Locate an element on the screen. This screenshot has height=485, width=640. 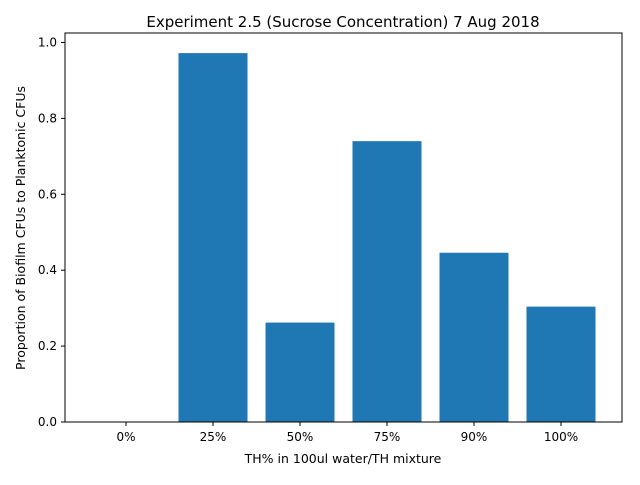
x-tick-label: 90% is located at coordinates (474, 437).